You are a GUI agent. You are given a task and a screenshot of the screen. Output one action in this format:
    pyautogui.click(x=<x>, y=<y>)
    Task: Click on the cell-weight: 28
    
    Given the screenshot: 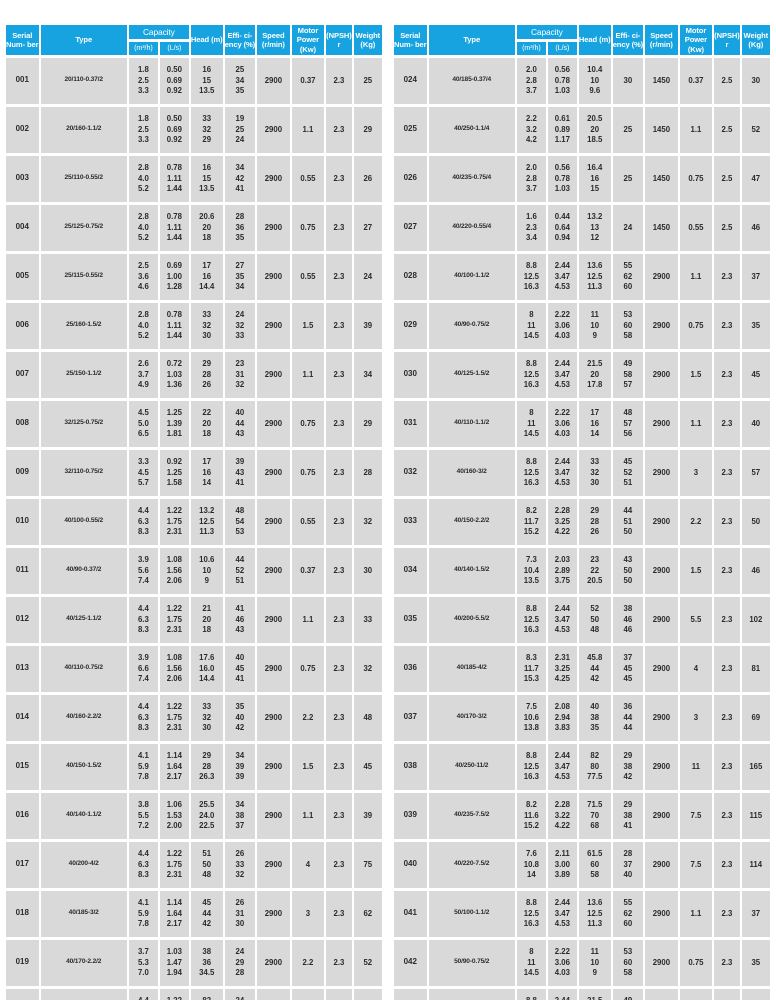 What is the action you would take?
    pyautogui.click(x=367, y=472)
    